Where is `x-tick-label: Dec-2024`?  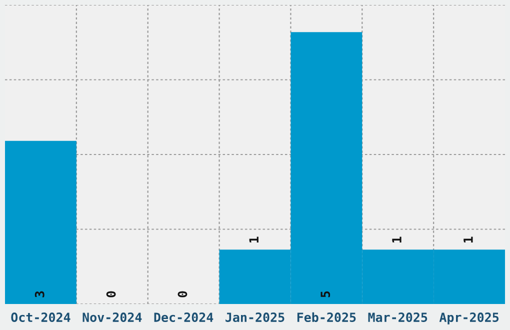
x-tick-label: Dec-2024 is located at coordinates (184, 317).